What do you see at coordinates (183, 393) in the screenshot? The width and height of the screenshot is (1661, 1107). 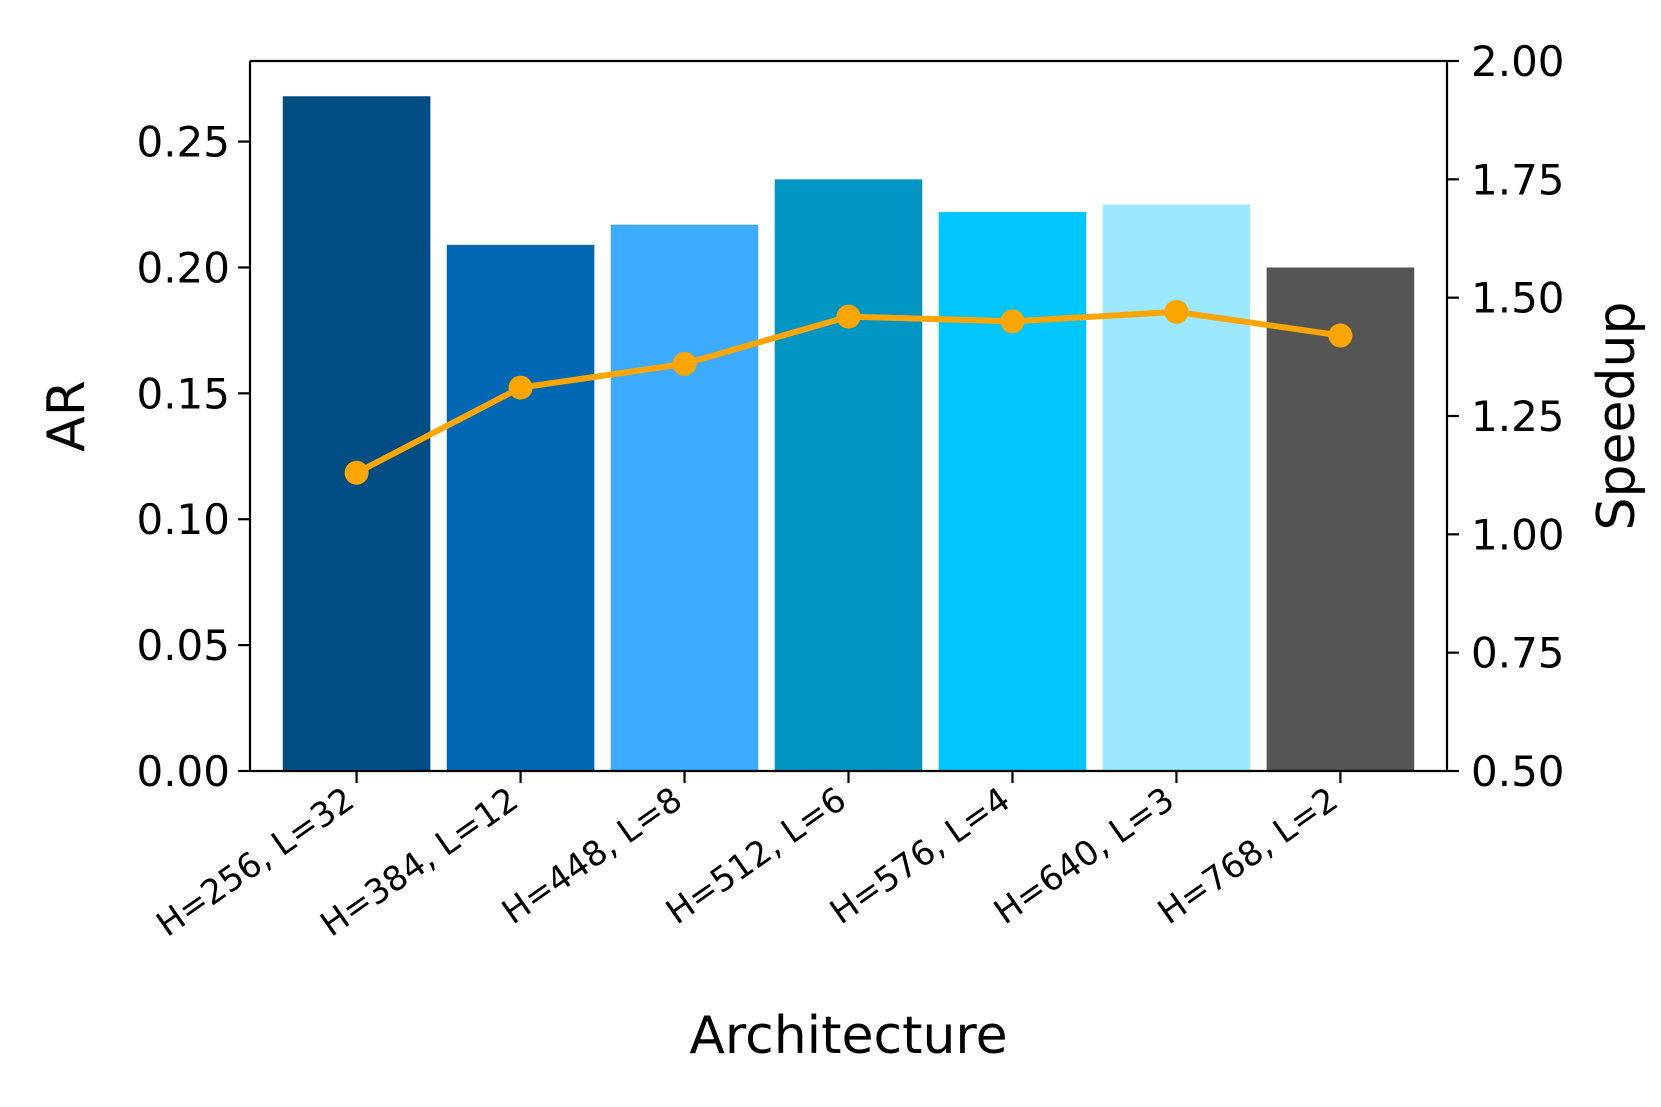 I see `y-tick-label: 0.15` at bounding box center [183, 393].